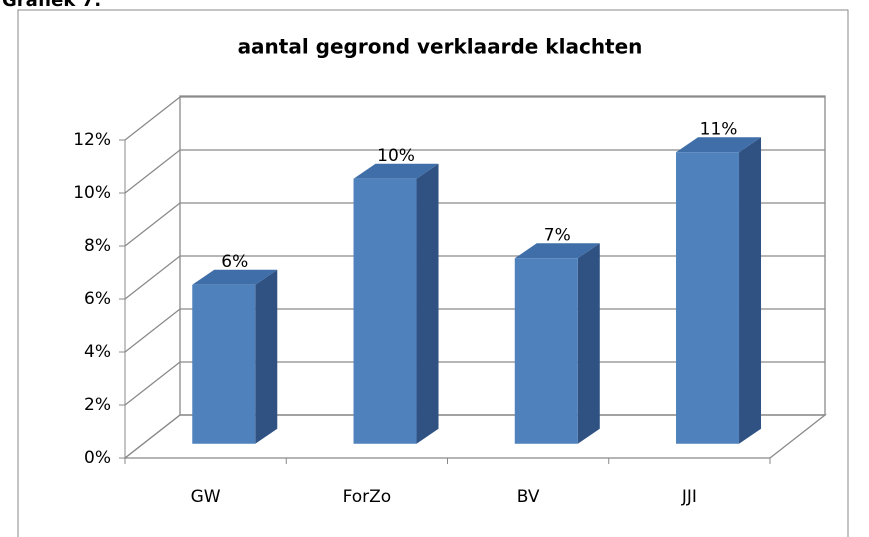  Describe the element at coordinates (440, 47) in the screenshot. I see `chart-title: aantal gegrond verklaarde klachten` at that location.